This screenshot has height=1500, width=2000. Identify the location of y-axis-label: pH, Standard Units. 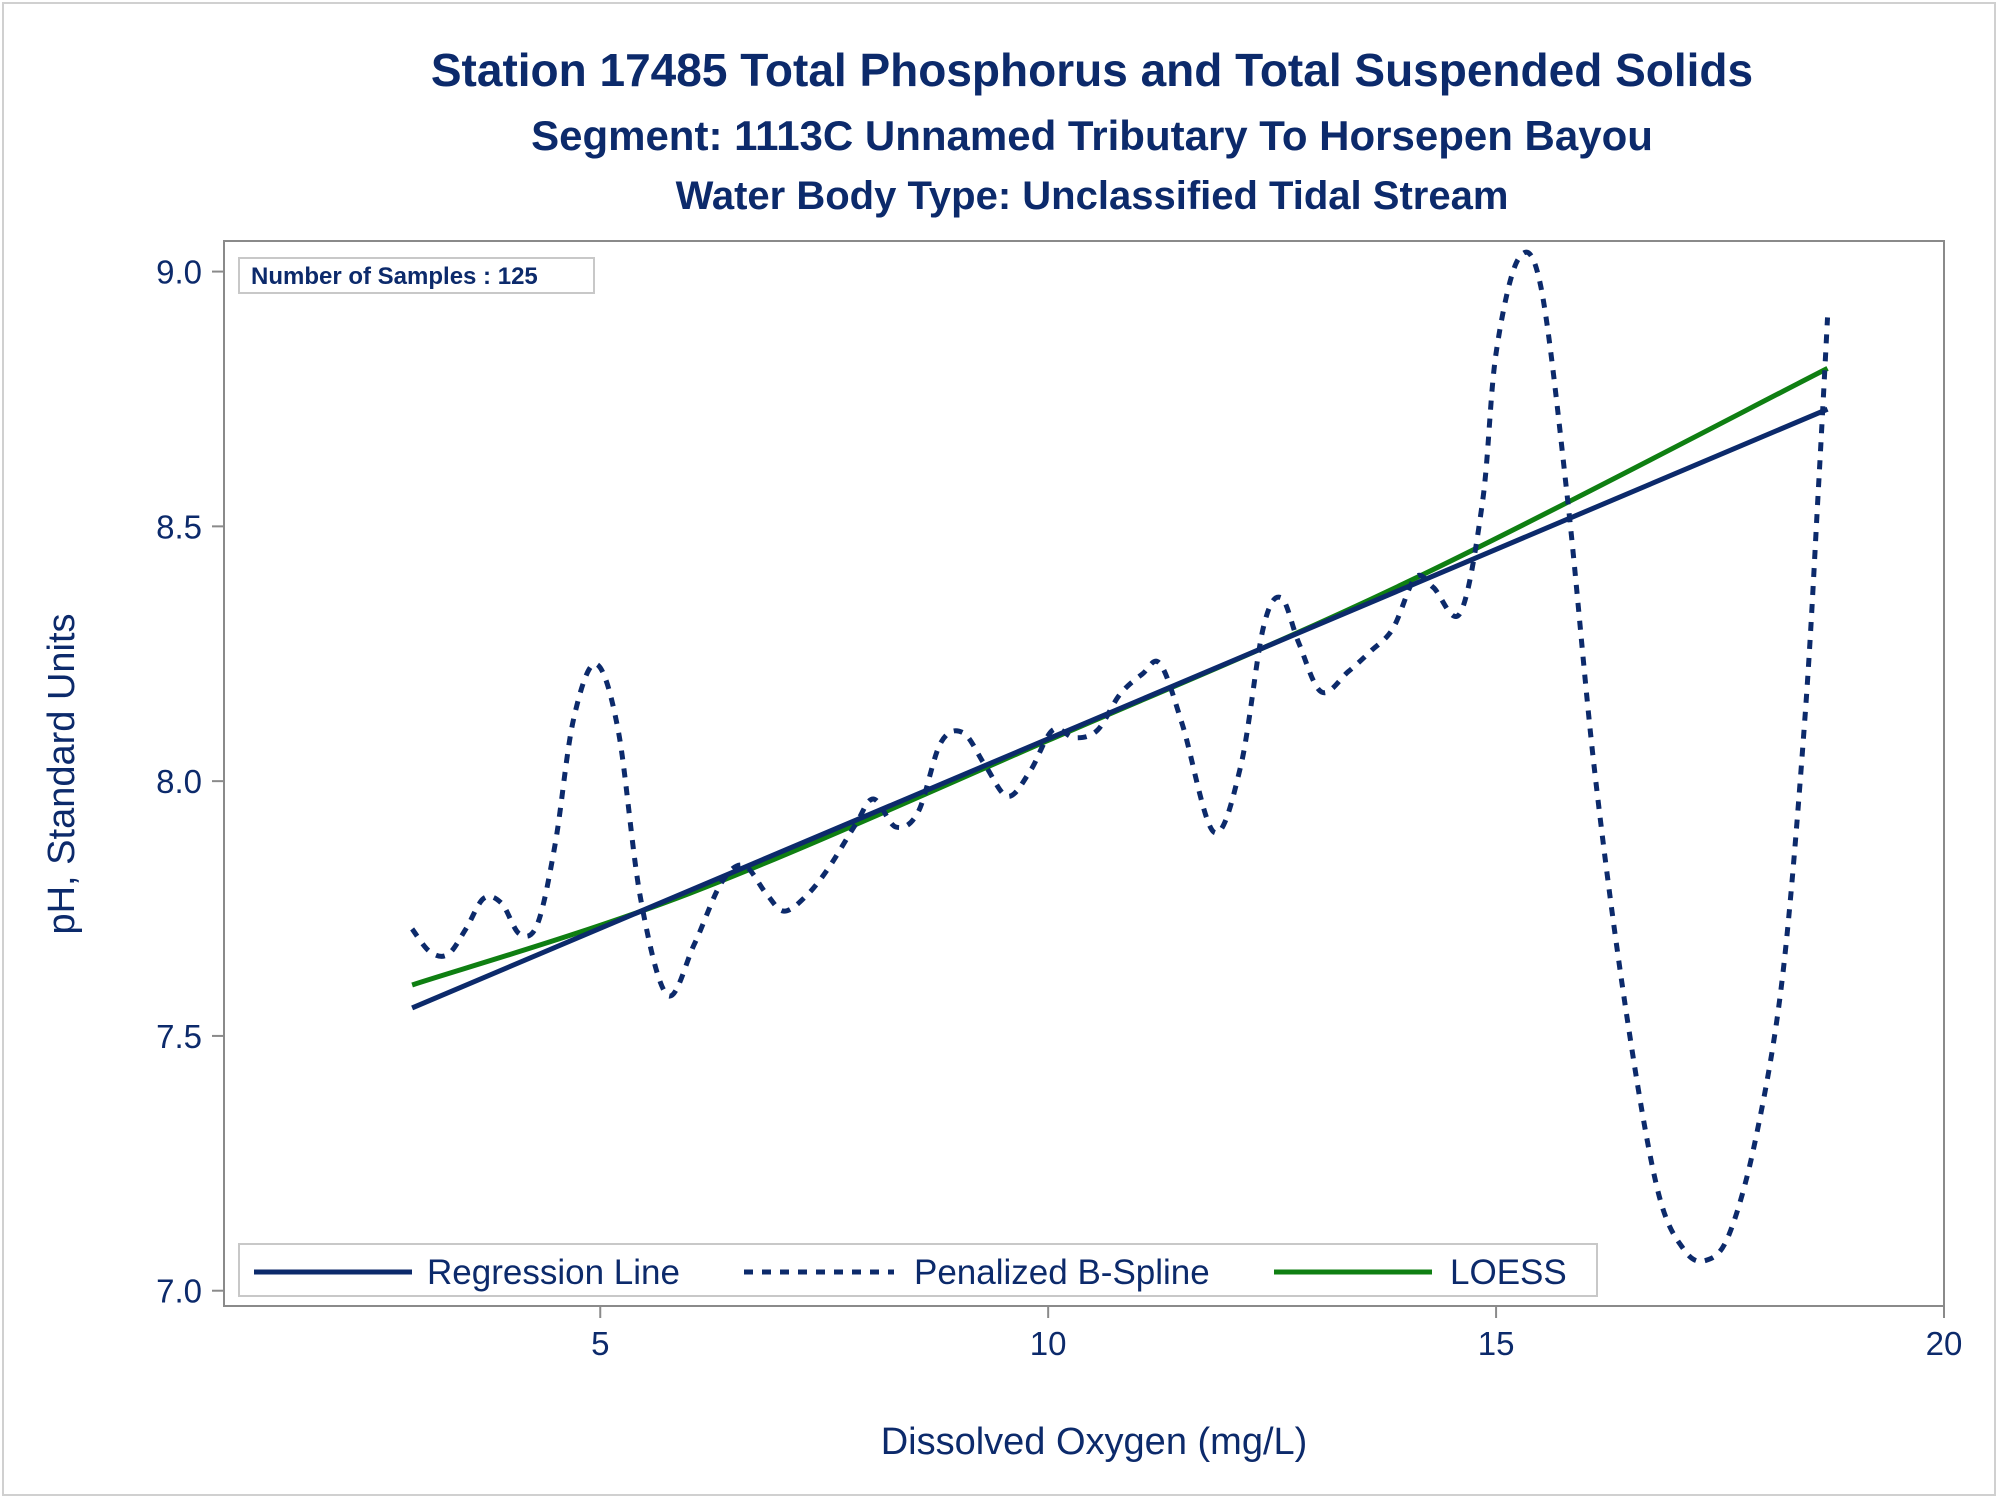
(62, 773).